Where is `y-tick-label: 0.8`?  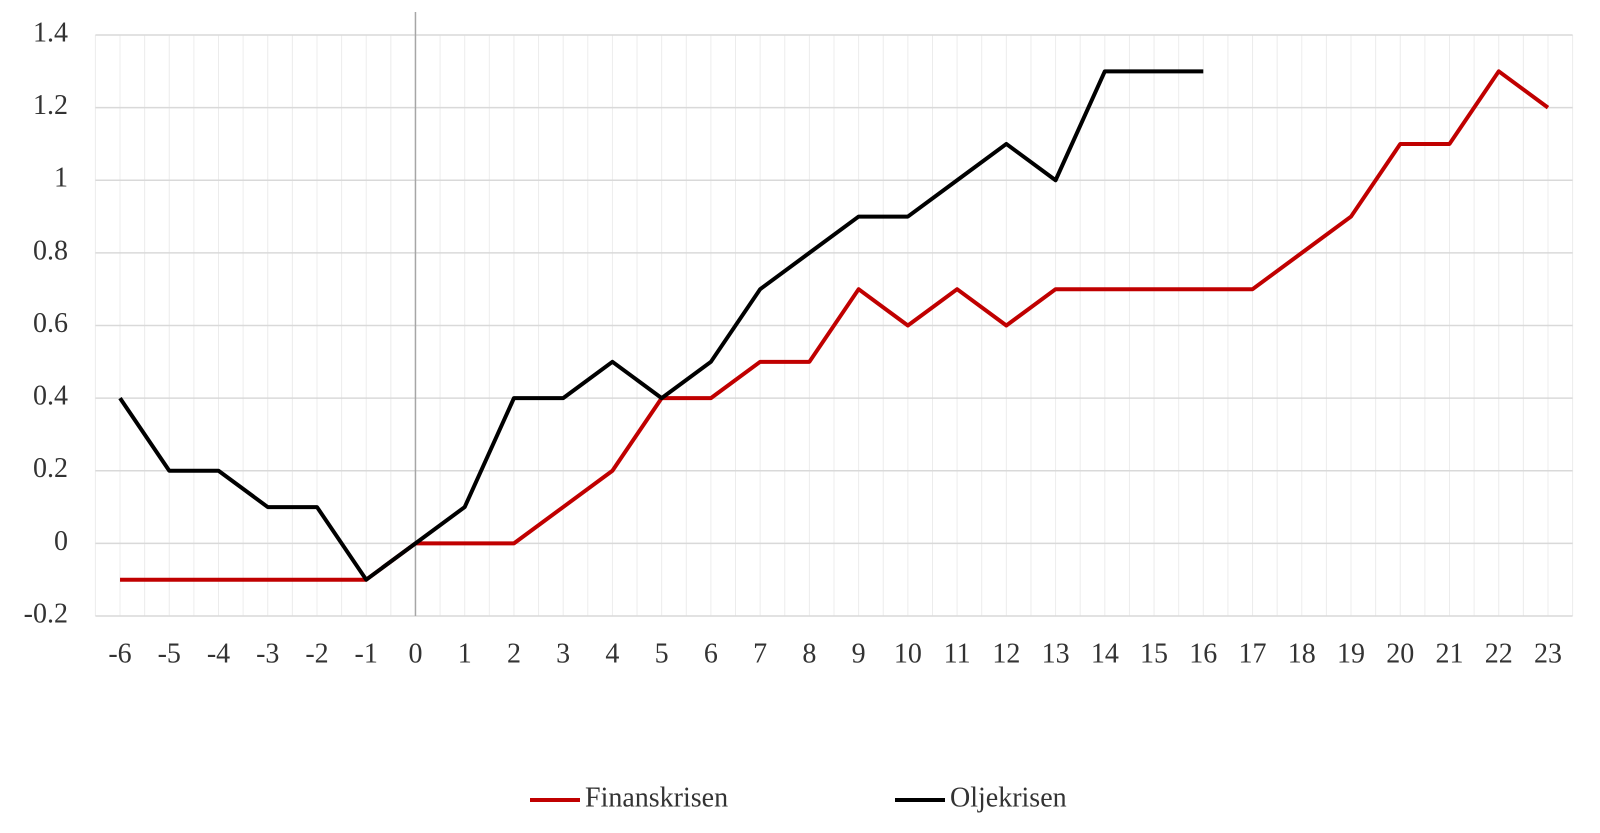 y-tick-label: 0.8 is located at coordinates (50, 250).